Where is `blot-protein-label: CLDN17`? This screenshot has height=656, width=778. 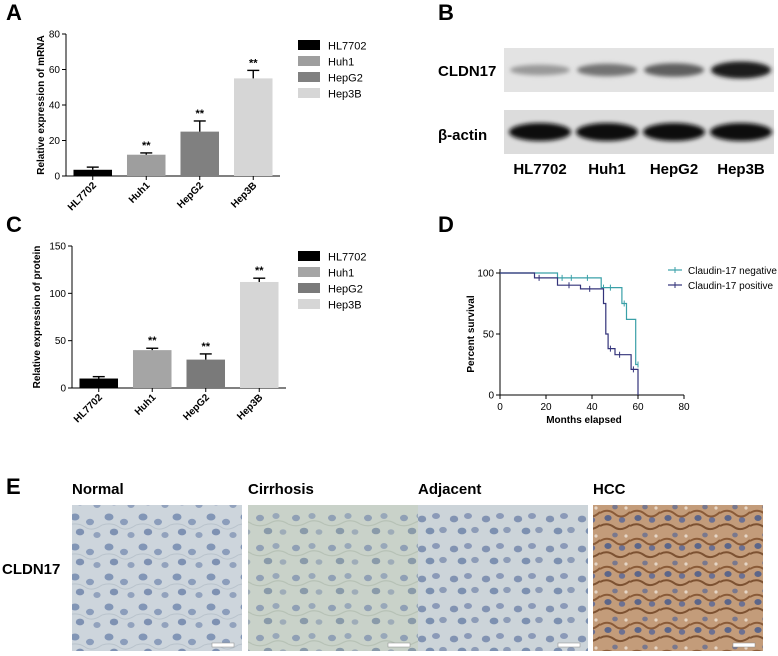
blot-protein-label: CLDN17 is located at coordinates (467, 71).